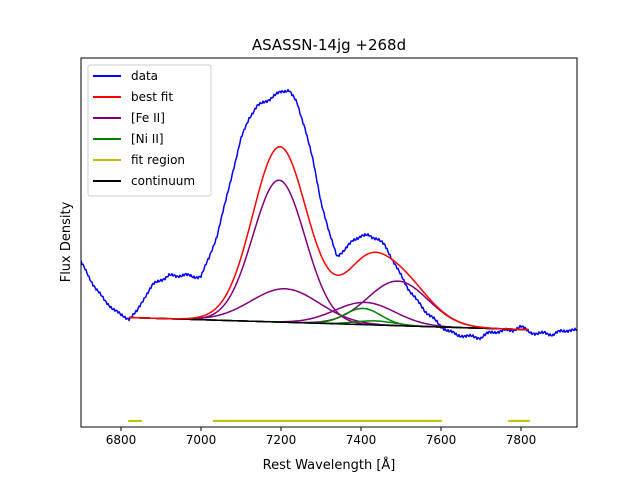 This screenshot has width=640, height=480. What do you see at coordinates (281, 440) in the screenshot?
I see `x-tick-label: 7200` at bounding box center [281, 440].